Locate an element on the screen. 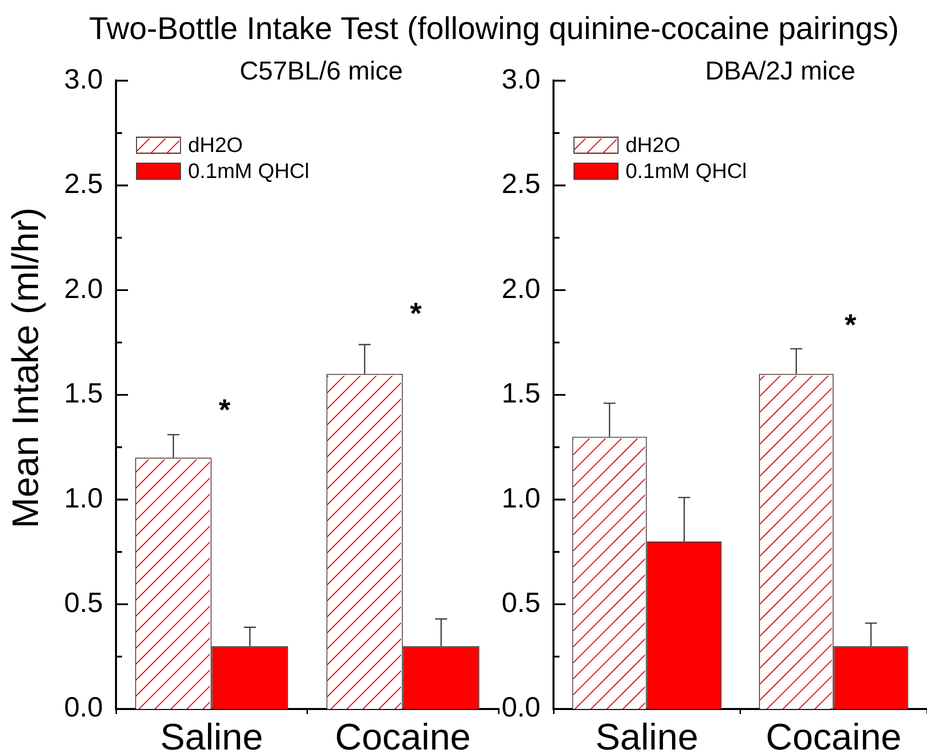 The height and width of the screenshot is (755, 927). y-axis-title: Mean Intake (ml/hr) is located at coordinates (25, 367).